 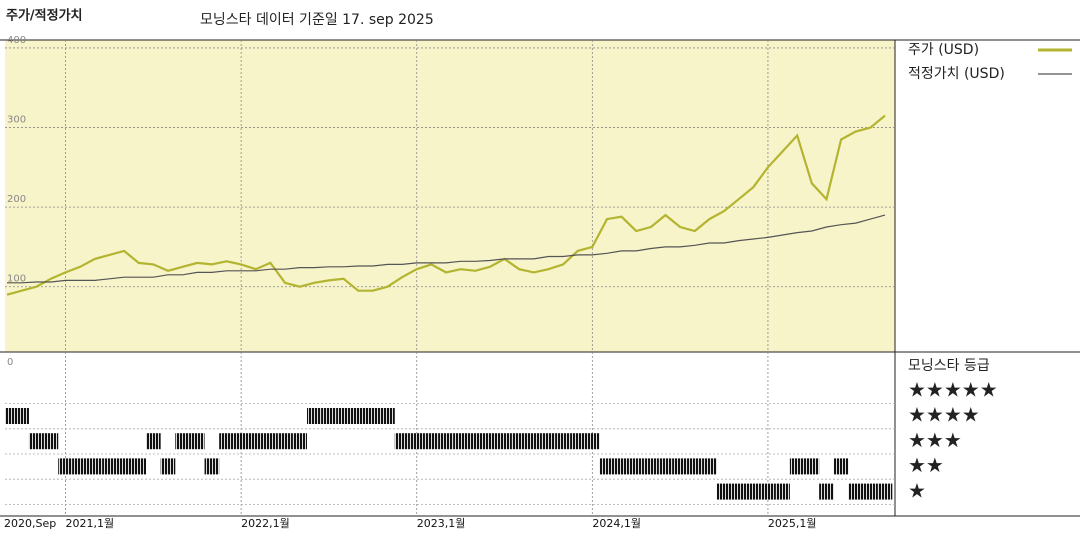 What do you see at coordinates (30, 523) in the screenshot?
I see `x-tick-label: 2020,Sep` at bounding box center [30, 523].